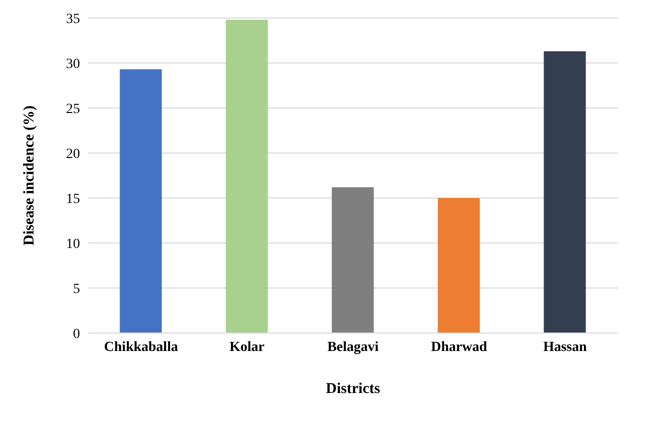  I want to click on y-tick-label: 5, so click(76, 289).